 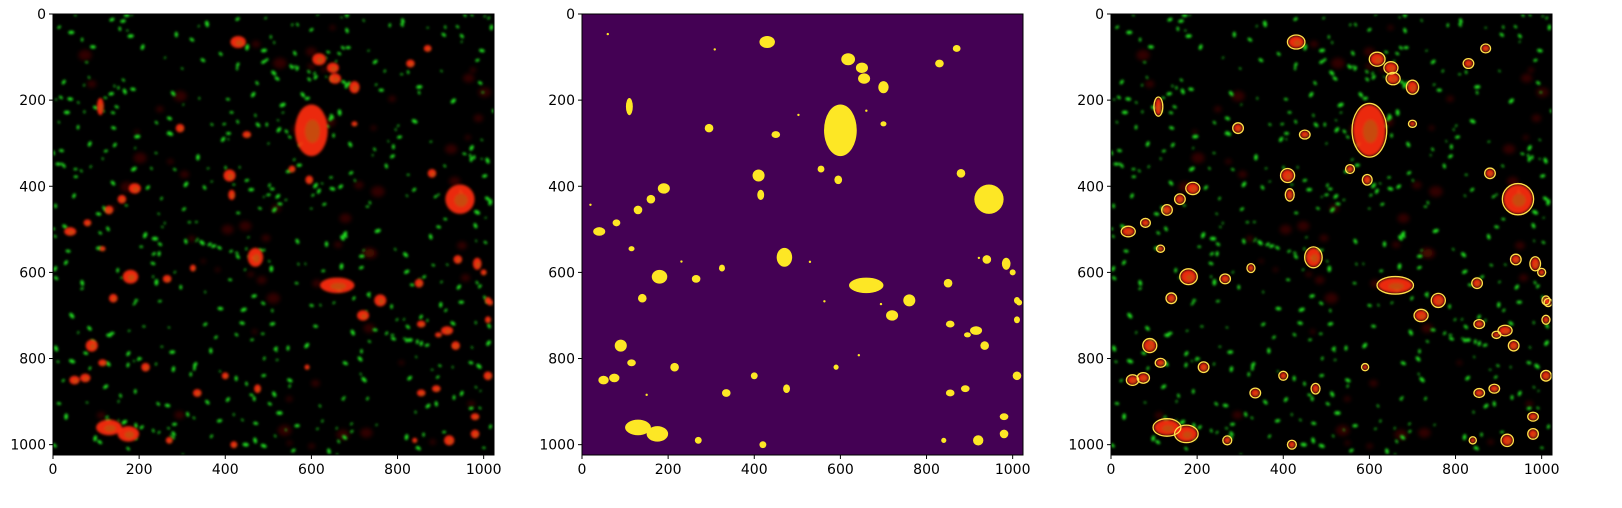 What do you see at coordinates (754, 470) in the screenshot?
I see `x-tick-label: 400` at bounding box center [754, 470].